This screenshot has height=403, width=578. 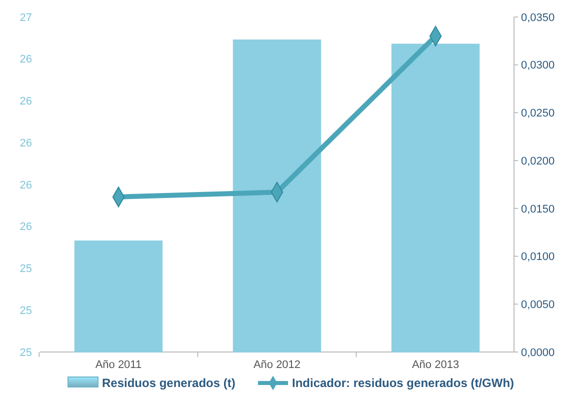 What do you see at coordinates (436, 365) in the screenshot?
I see `x-tick-label: Año 2013` at bounding box center [436, 365].